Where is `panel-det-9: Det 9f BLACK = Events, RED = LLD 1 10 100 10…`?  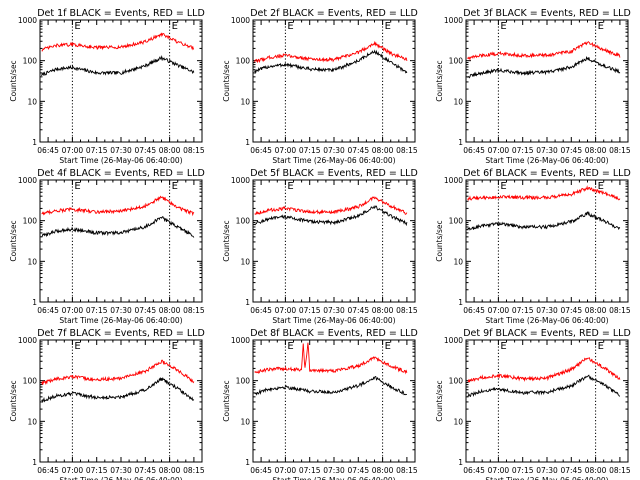
panel-det-9: Det 9f BLACK = Events, RED = LLD 1 10 100 10… is located at coordinates (533, 404).